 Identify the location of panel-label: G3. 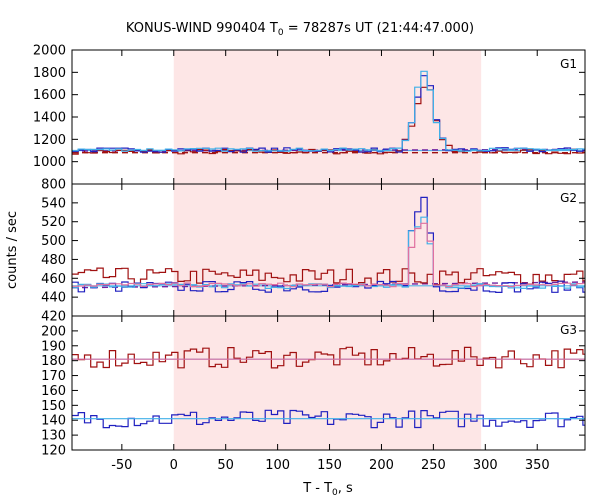
(568, 330).